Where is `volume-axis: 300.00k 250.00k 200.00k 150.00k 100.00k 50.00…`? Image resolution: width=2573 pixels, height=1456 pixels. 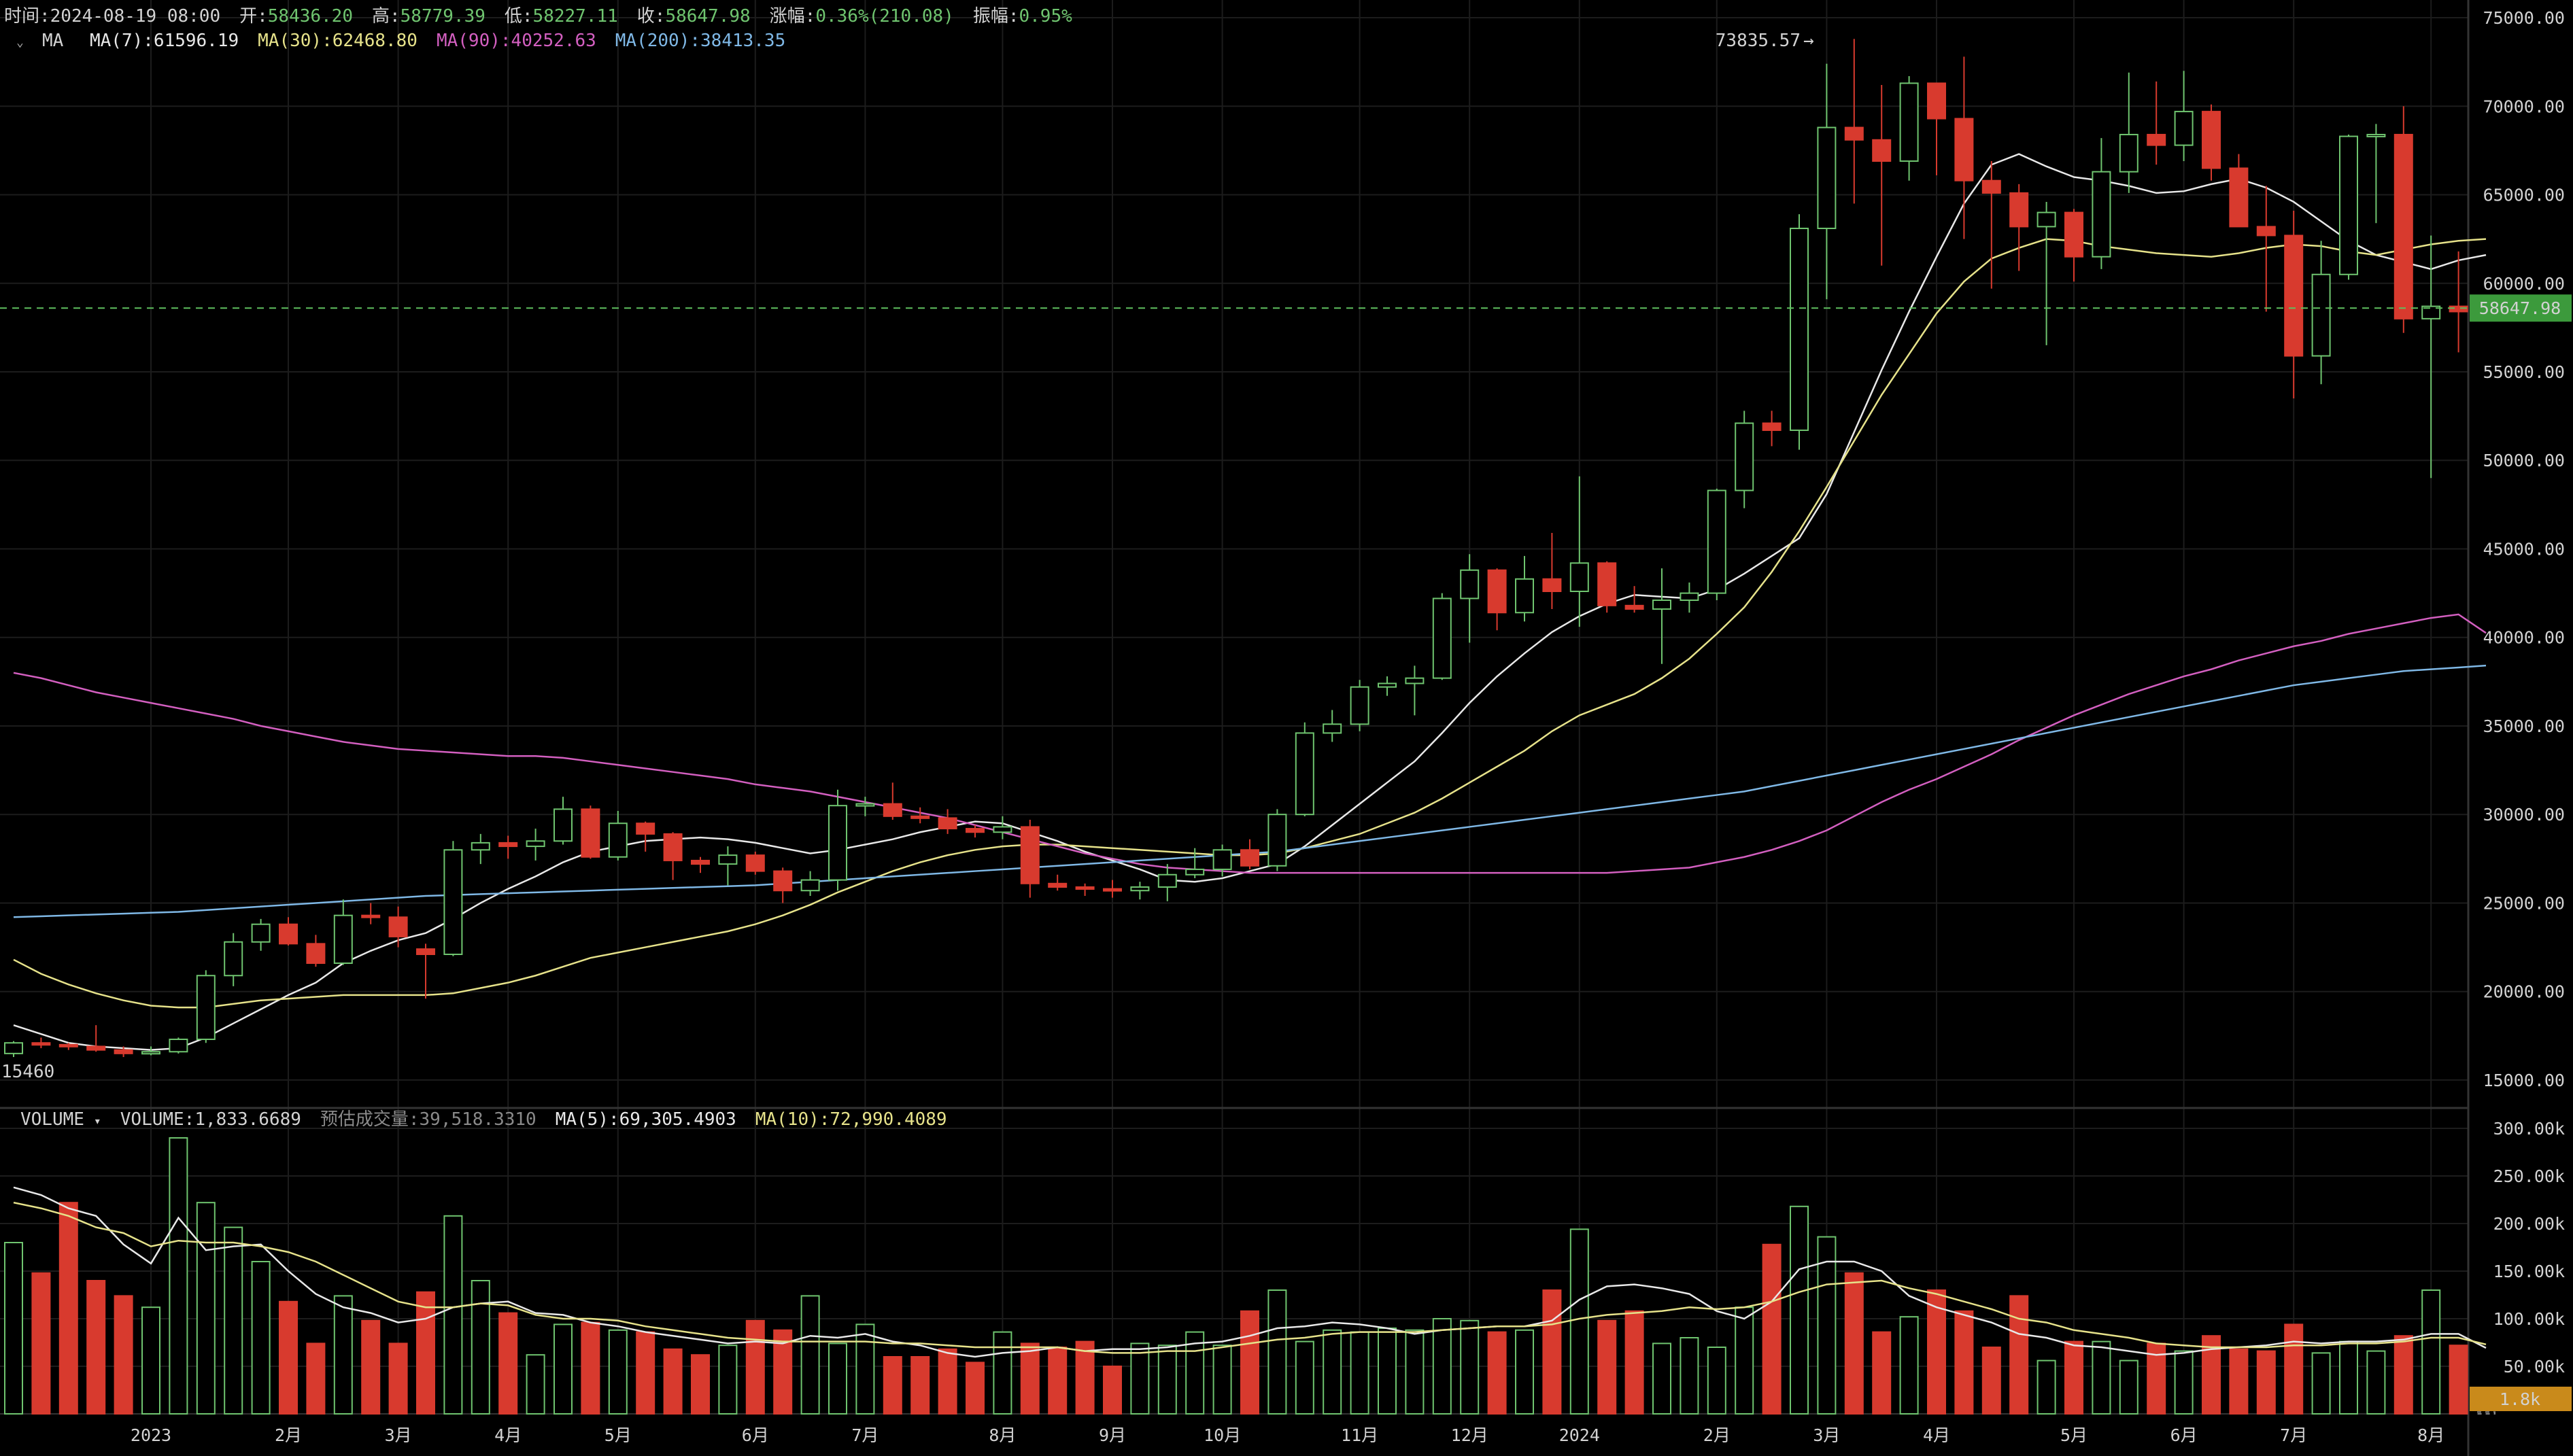 volume-axis: 300.00k 250.00k 200.00k 150.00k 100.00k 50.00… is located at coordinates (2529, 1247).